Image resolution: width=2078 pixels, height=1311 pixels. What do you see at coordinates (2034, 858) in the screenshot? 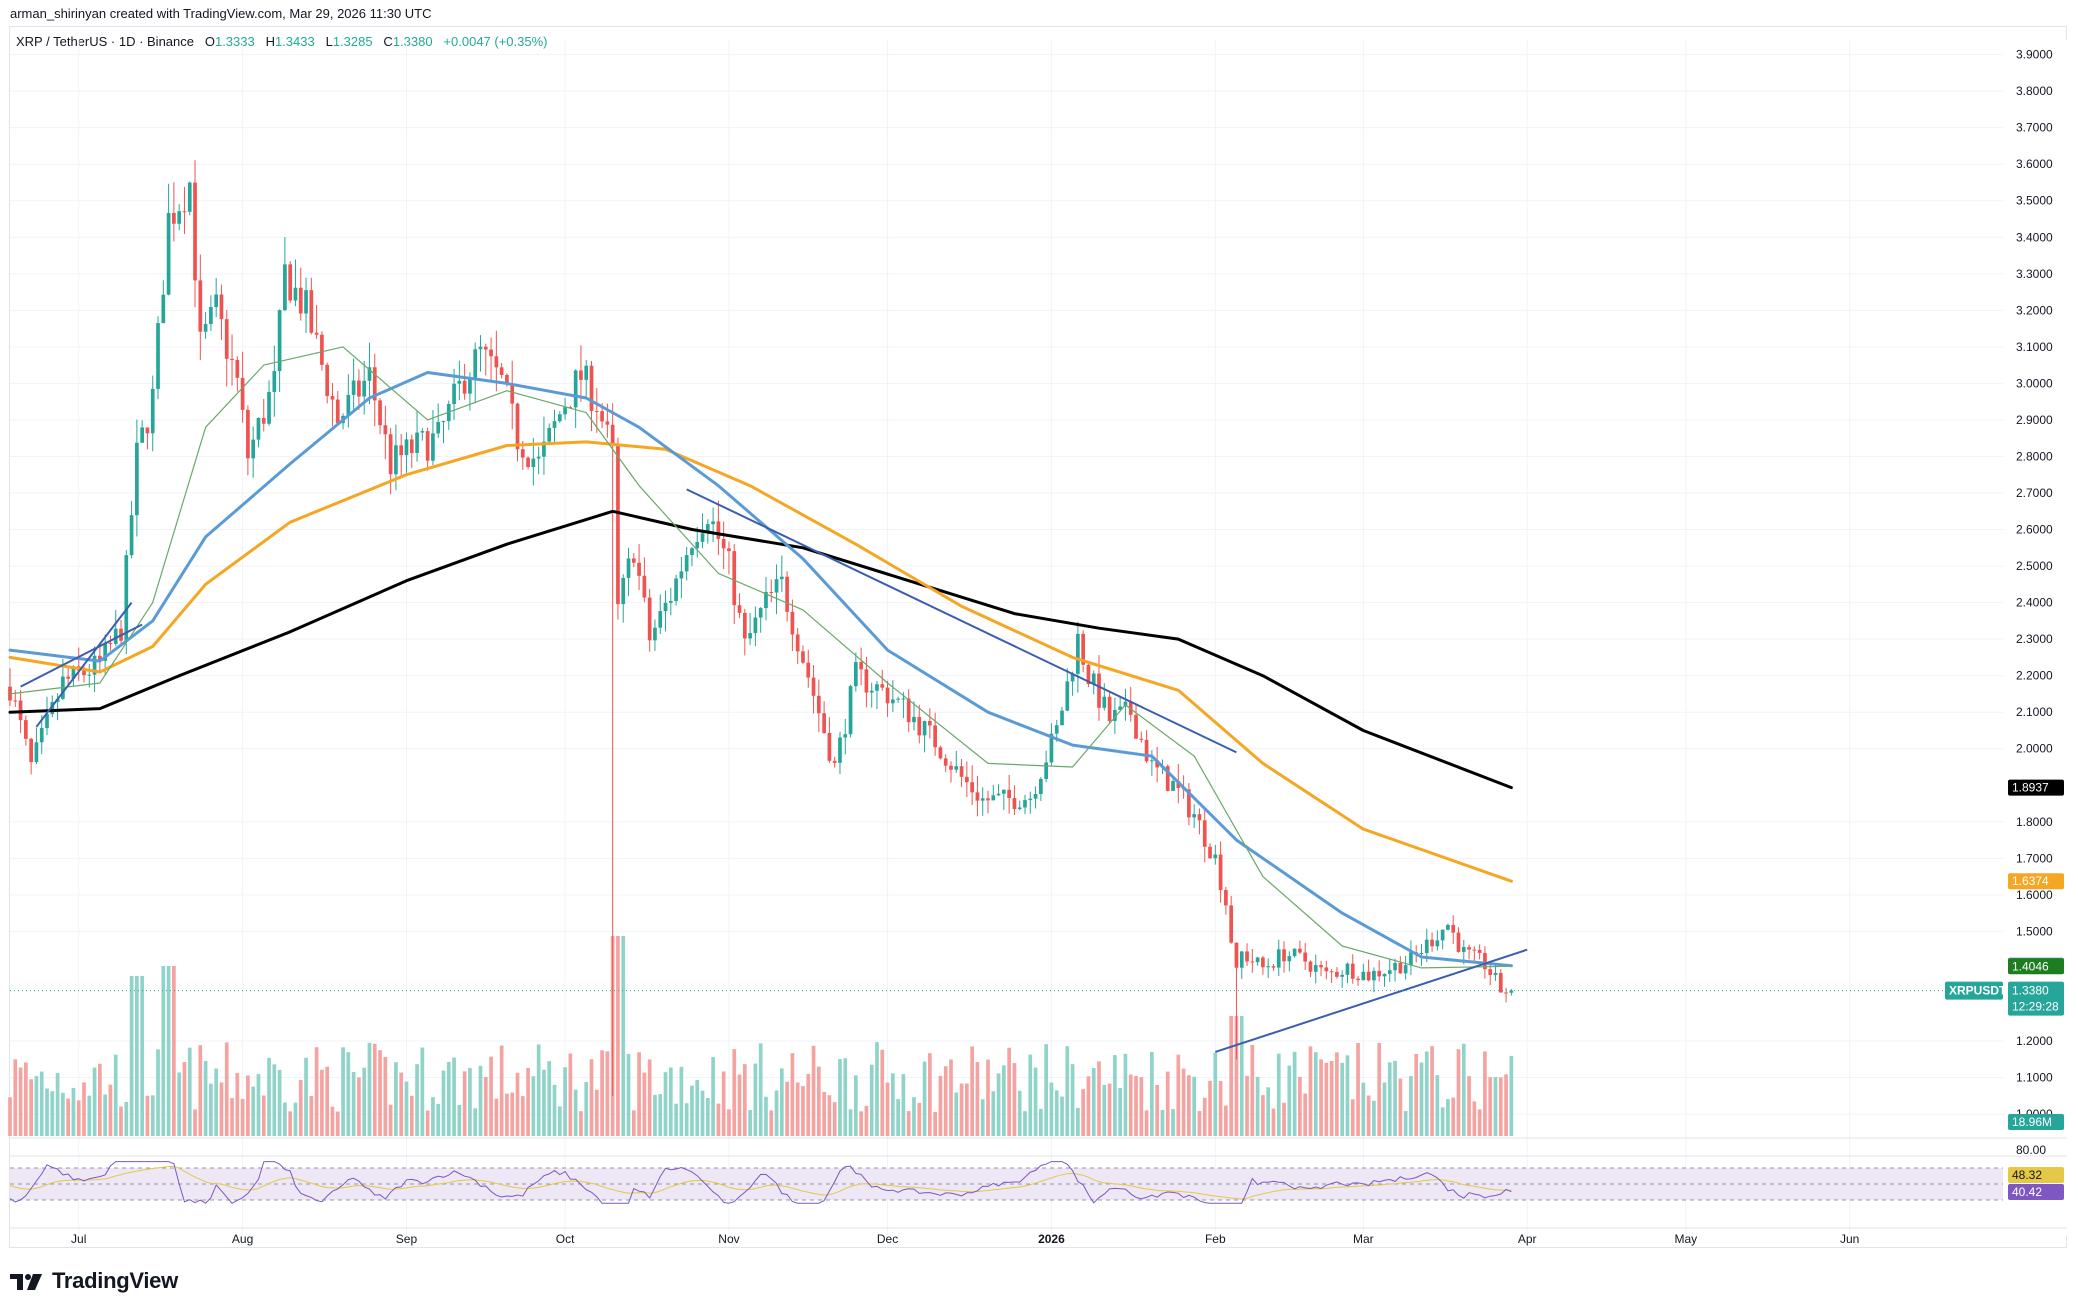
I see `price-tick-label: 1.7000` at bounding box center [2034, 858].